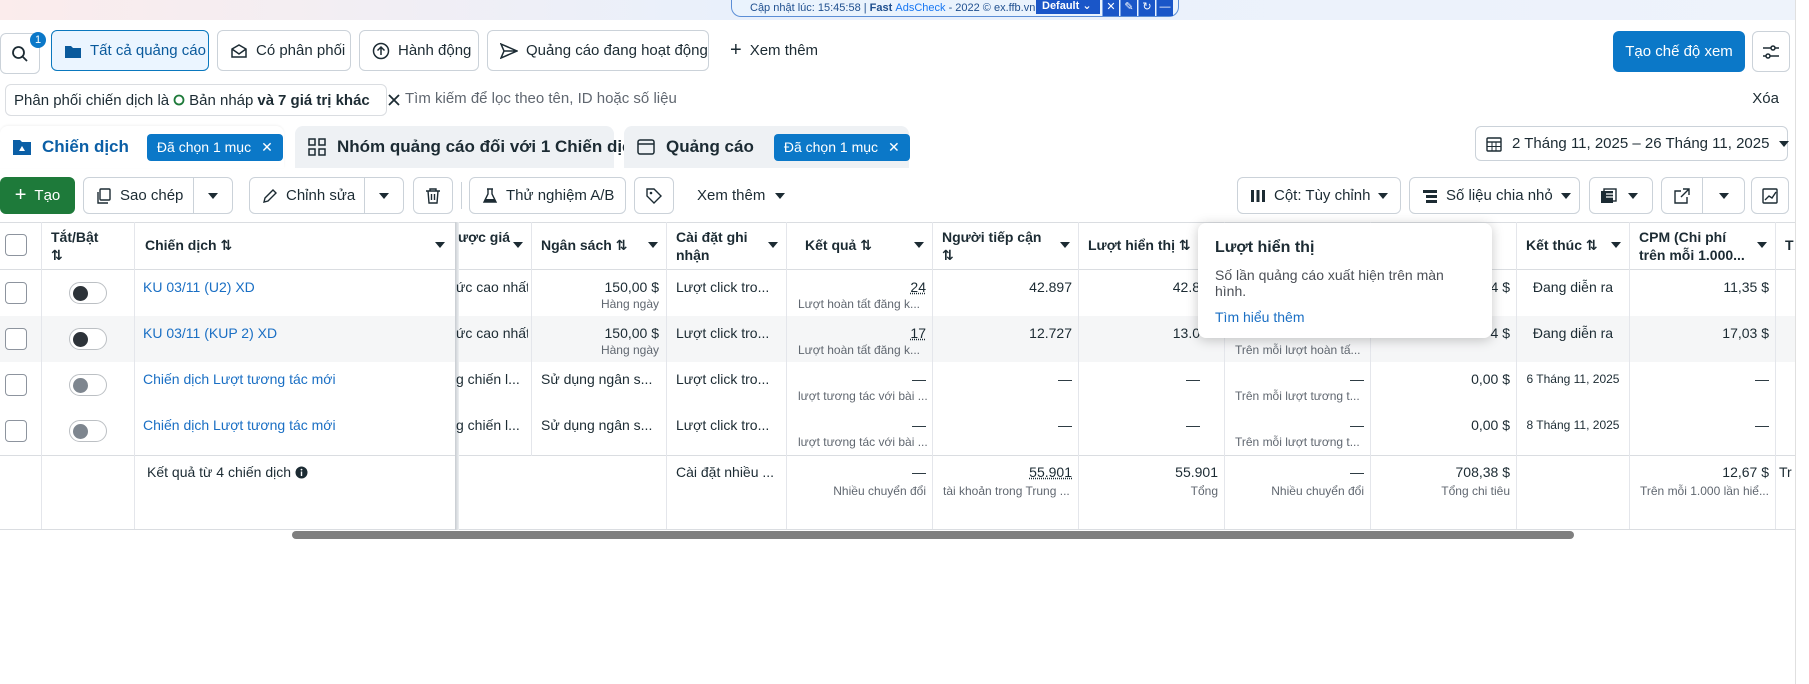 This screenshot has height=684, width=1809. I want to click on tab-adsets: Nhóm quảng cáo đối với 1 Chiến dịch, so click(468, 147).